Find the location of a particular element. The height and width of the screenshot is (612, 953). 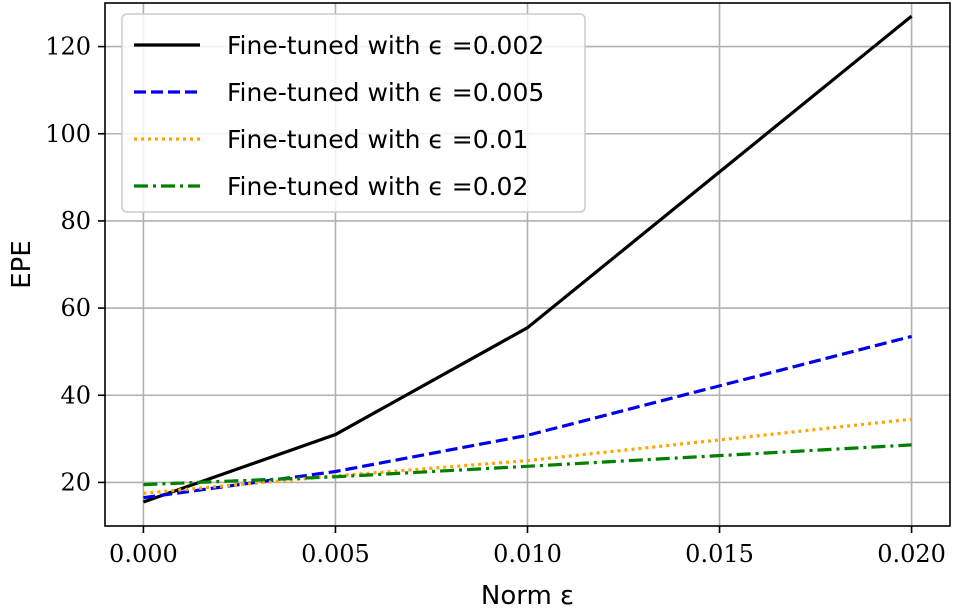

legend-entry-2: Fine-tuned with ϵ =0.005 is located at coordinates (385, 92).